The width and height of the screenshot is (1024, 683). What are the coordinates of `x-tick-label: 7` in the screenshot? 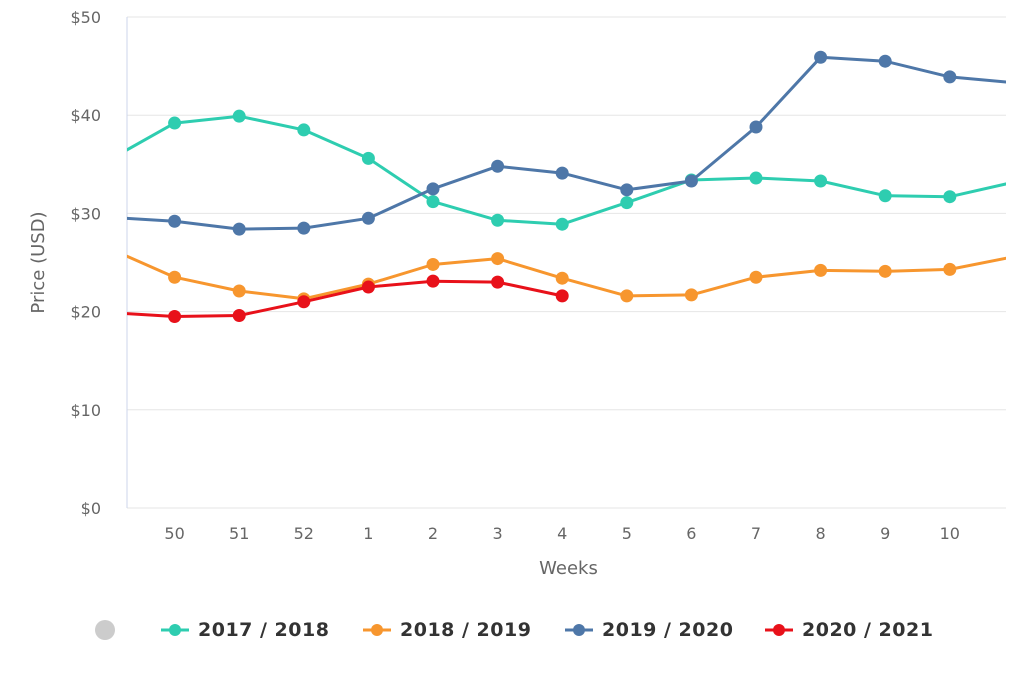 It's located at (756, 533).